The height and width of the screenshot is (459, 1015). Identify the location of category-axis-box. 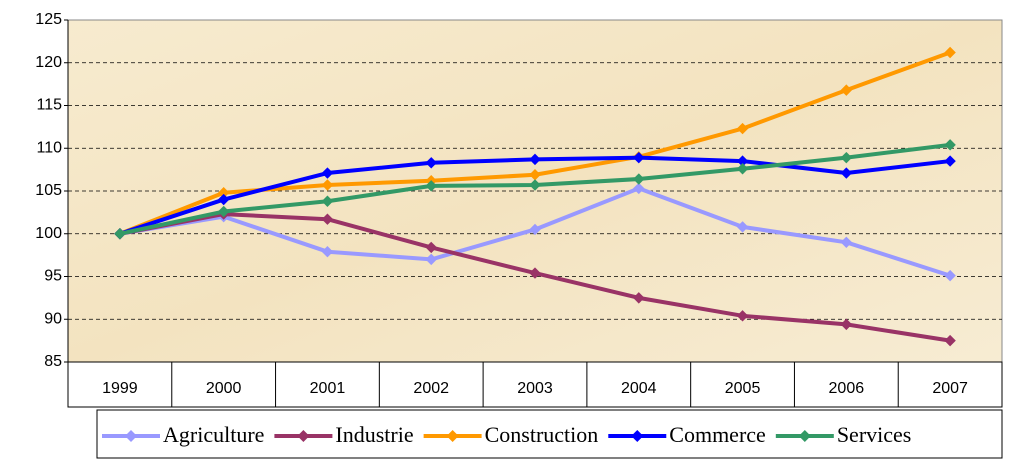
(535, 384).